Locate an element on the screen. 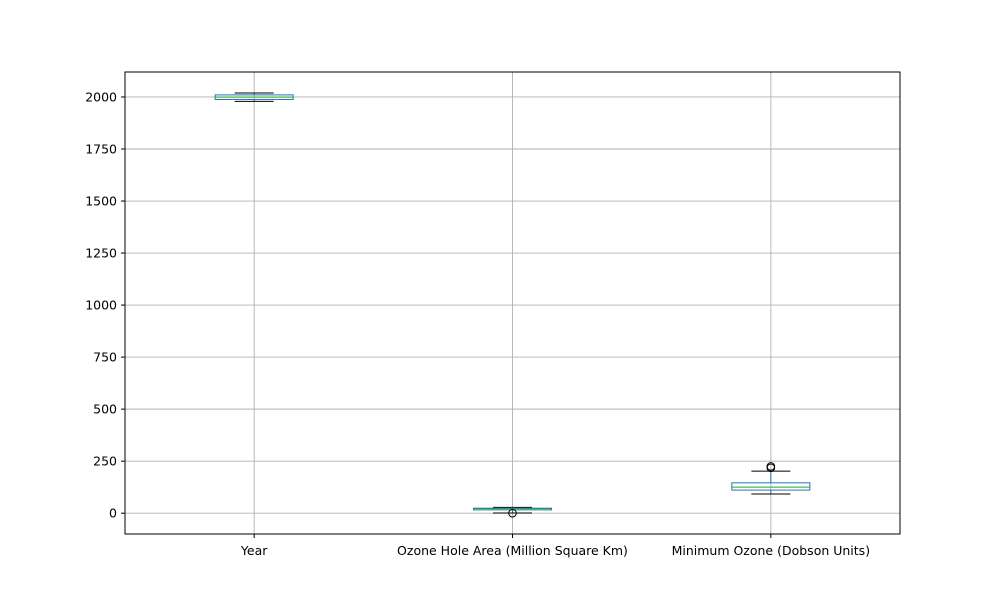  y-tick-label: 250 is located at coordinates (105, 461).